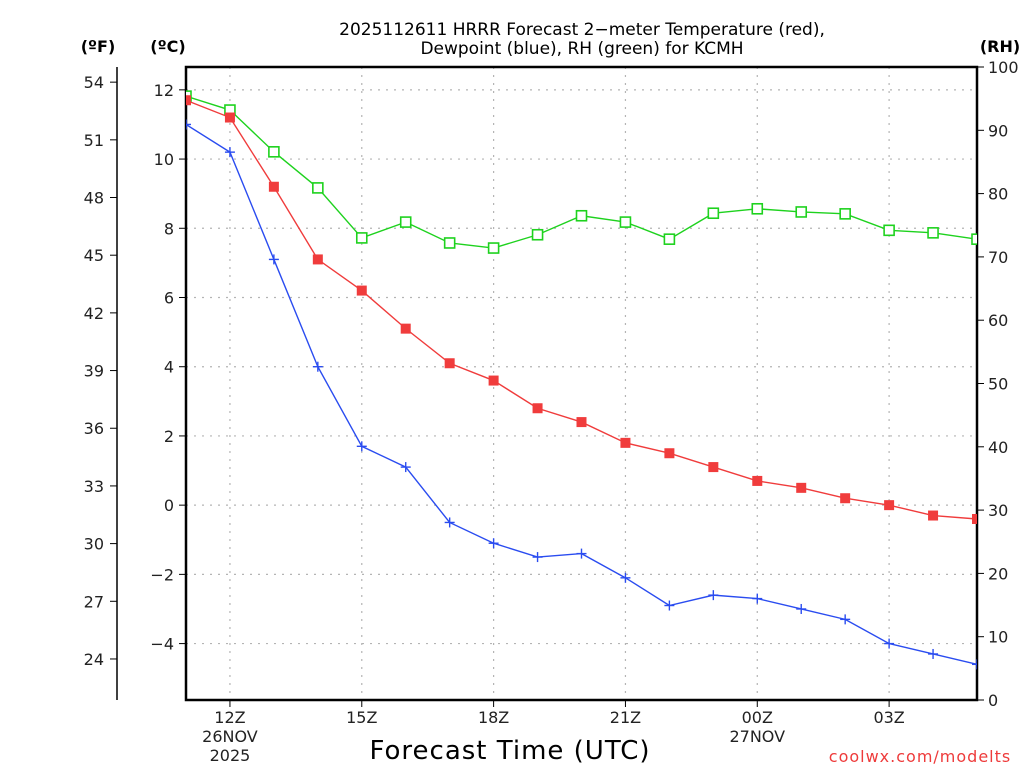 This screenshot has width=1024, height=768. What do you see at coordinates (229, 717) in the screenshot?
I see `x-tick-label: 12Z` at bounding box center [229, 717].